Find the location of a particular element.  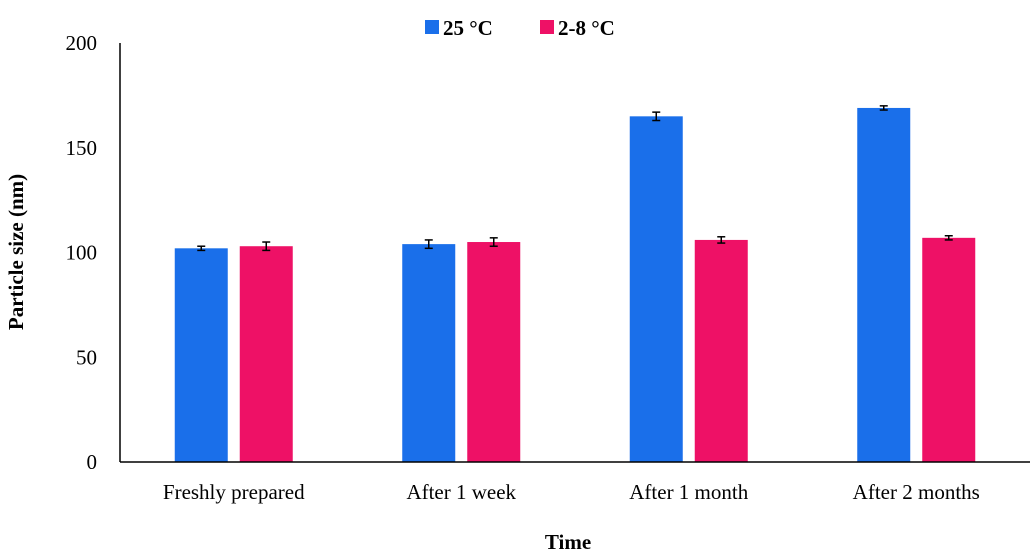

y-tick-label: 0 is located at coordinates (92, 462).